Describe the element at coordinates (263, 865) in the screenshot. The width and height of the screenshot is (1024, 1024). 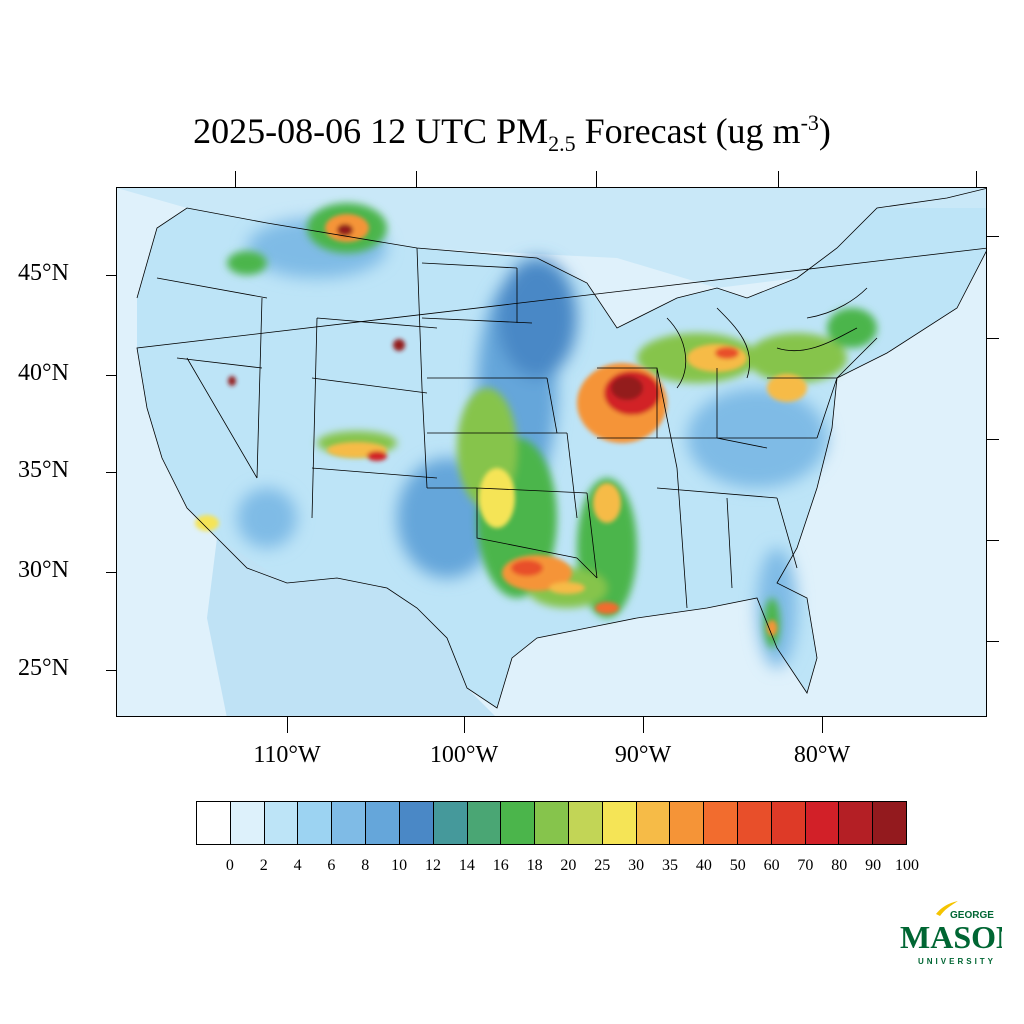
I see `colorbar-label-2: 2` at that location.